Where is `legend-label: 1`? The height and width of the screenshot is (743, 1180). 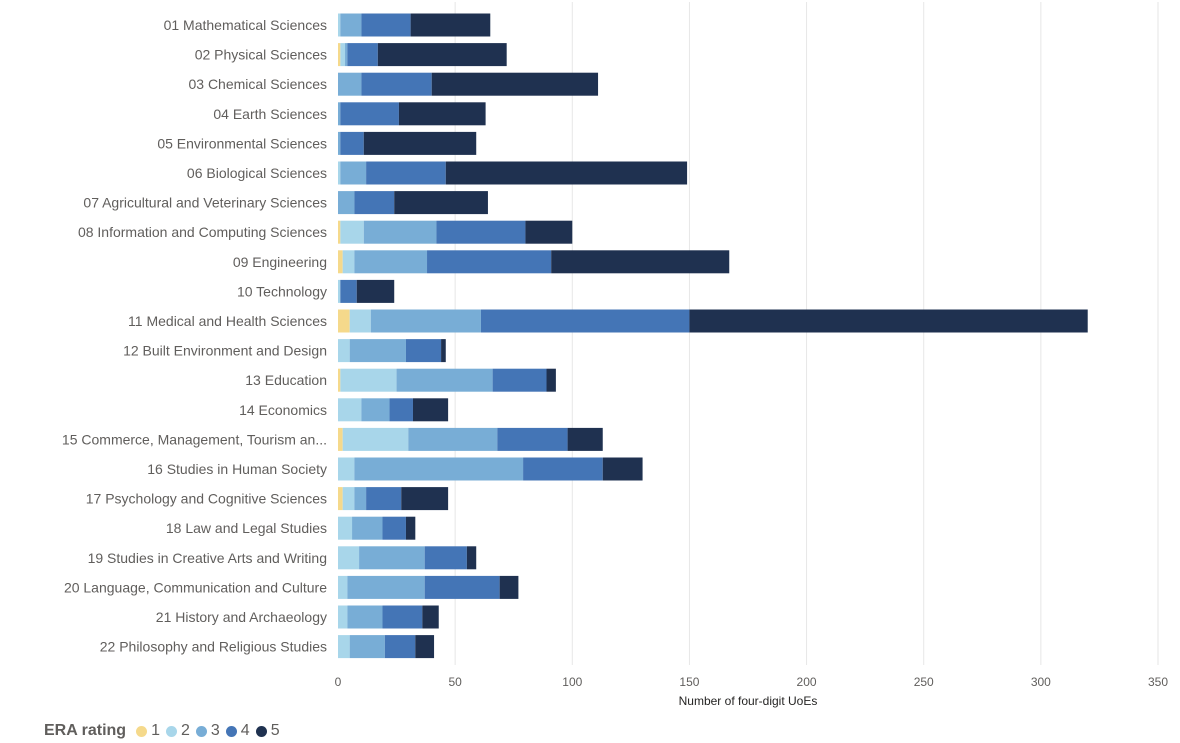
legend-label: 1 is located at coordinates (155, 730).